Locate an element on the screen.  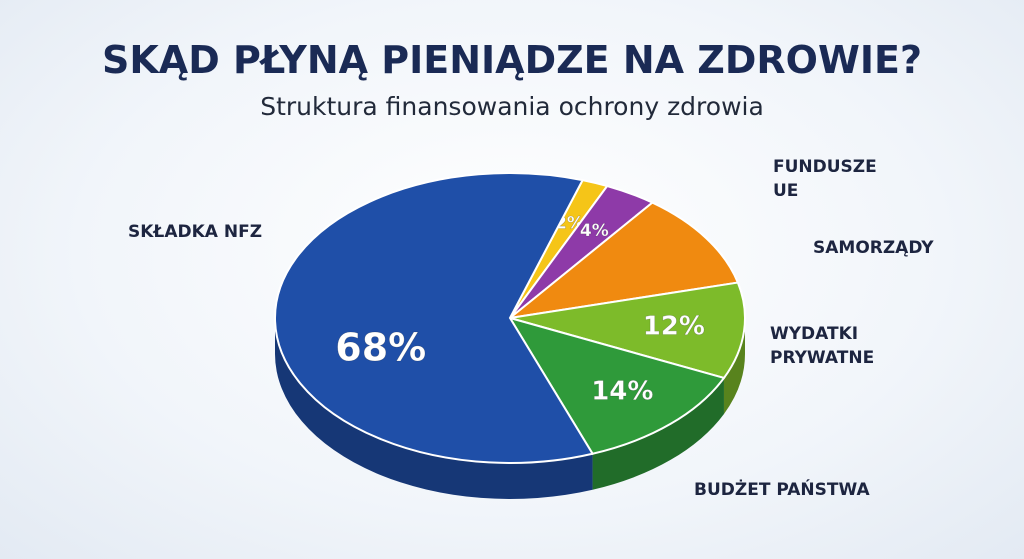
chart-subtitle: Struktura finansowania ochrony zdrowia is located at coordinates (512, 106).